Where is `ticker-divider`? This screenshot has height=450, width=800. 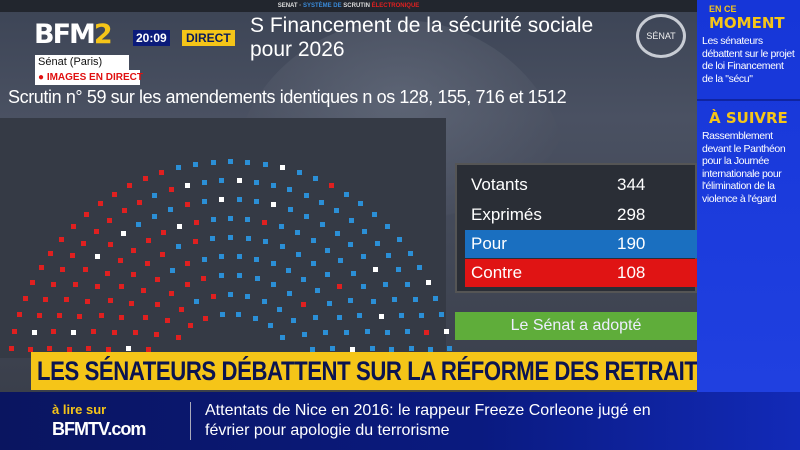
ticker-divider is located at coordinates (190, 421).